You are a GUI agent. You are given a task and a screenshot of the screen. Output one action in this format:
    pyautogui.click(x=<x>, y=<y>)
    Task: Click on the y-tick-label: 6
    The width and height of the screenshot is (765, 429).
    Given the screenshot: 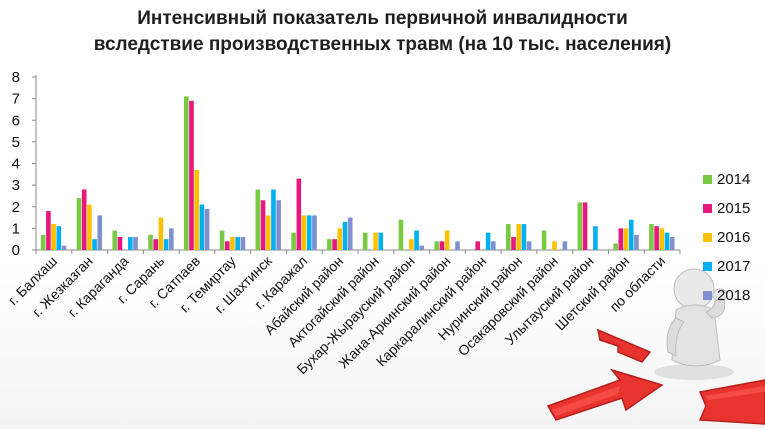 What is the action you would take?
    pyautogui.click(x=16, y=120)
    